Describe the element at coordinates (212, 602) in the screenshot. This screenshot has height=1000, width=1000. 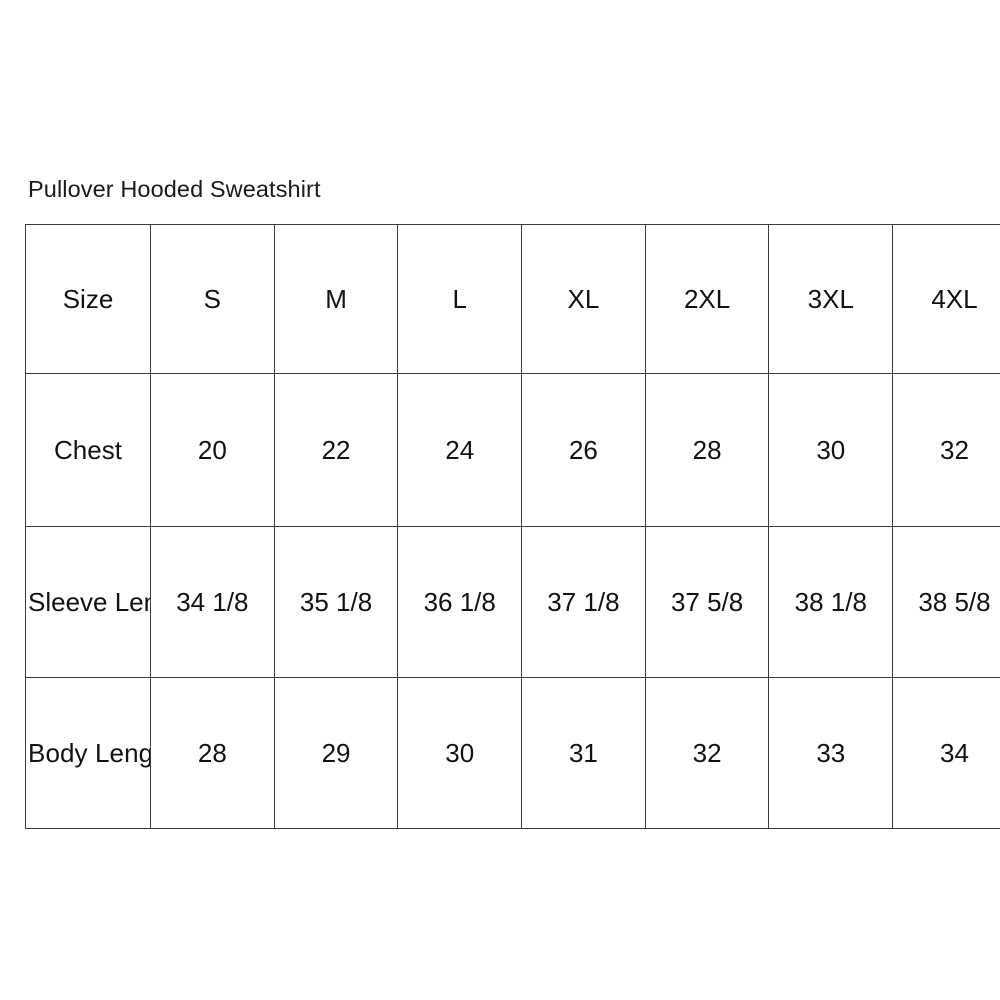
I see `cell-sleeve-length-s: 34 1/8` at that location.